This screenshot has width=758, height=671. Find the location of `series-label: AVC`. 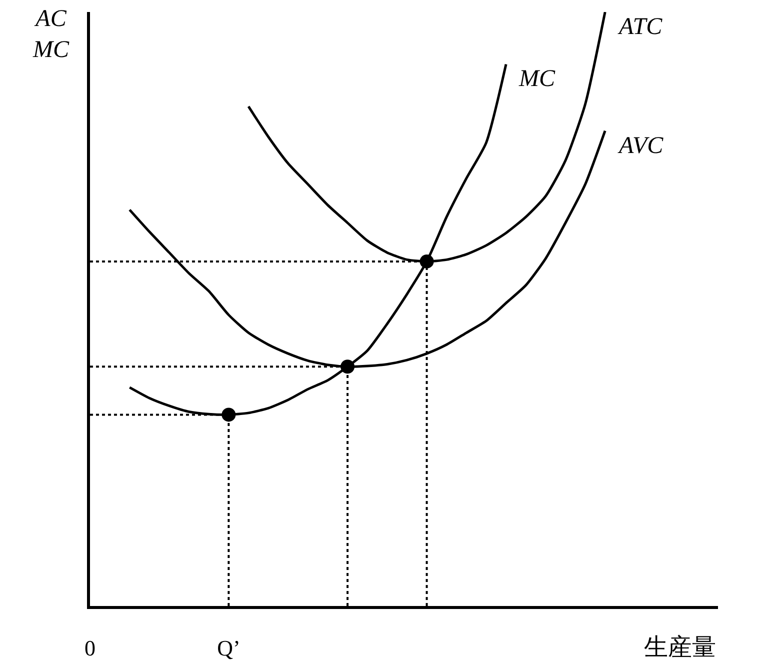

series-label: AVC is located at coordinates (640, 146).